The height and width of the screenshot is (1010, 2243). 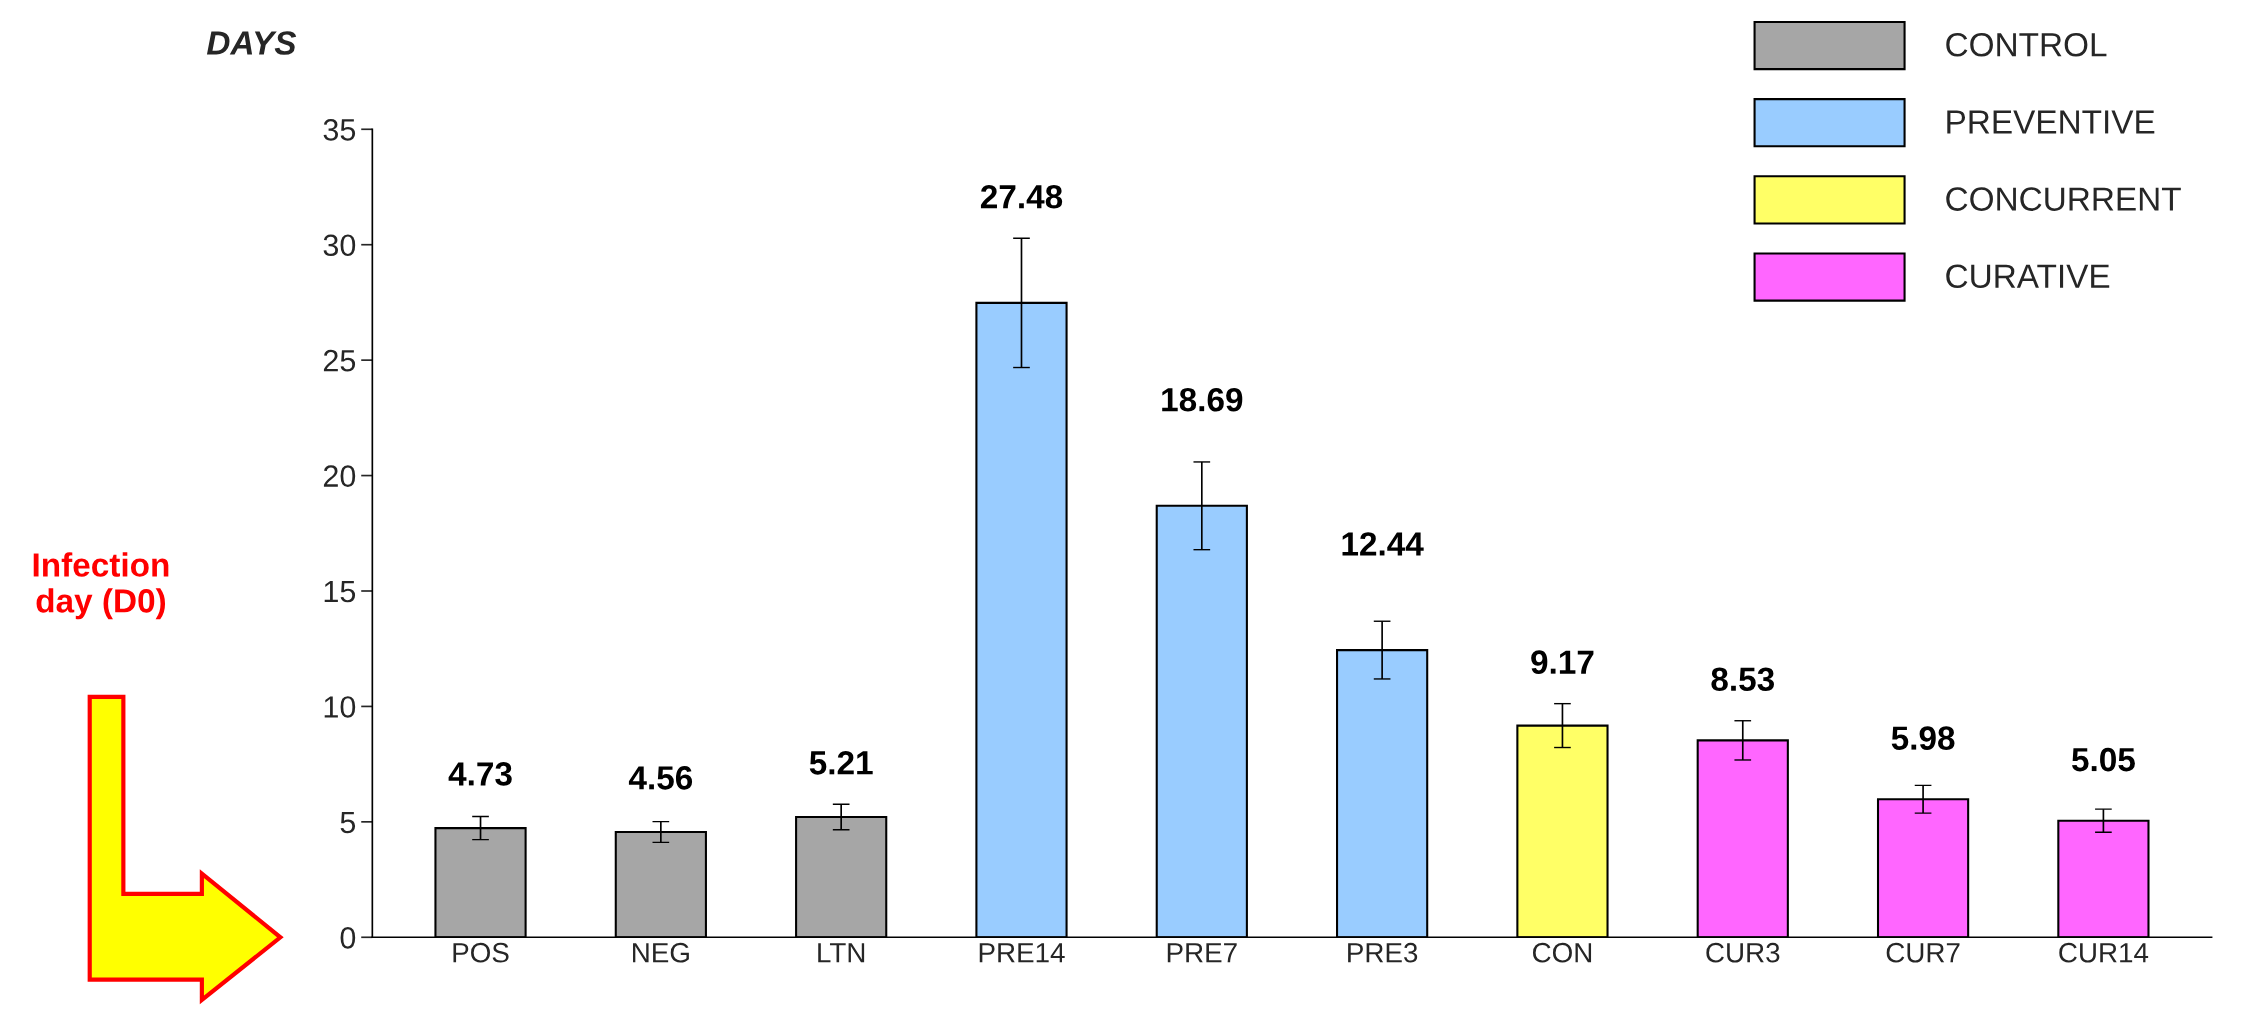 What do you see at coordinates (1923, 952) in the screenshot?
I see `x-tick-label: CUR7` at bounding box center [1923, 952].